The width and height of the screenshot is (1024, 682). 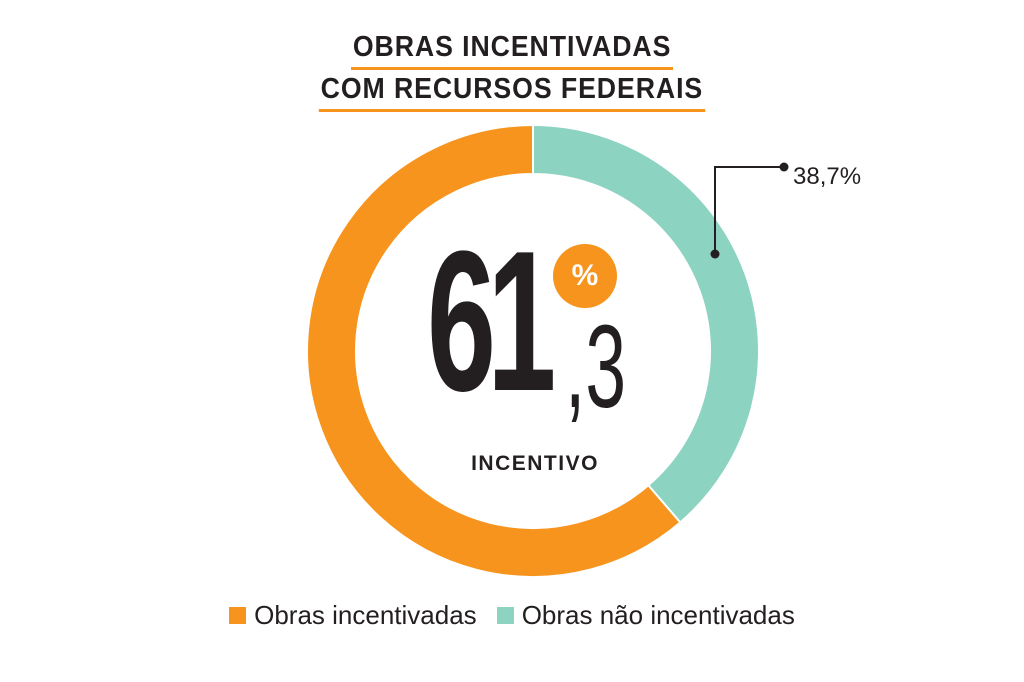 What do you see at coordinates (646, 323) in the screenshot?
I see `donut-slice-not-incentivized` at bounding box center [646, 323].